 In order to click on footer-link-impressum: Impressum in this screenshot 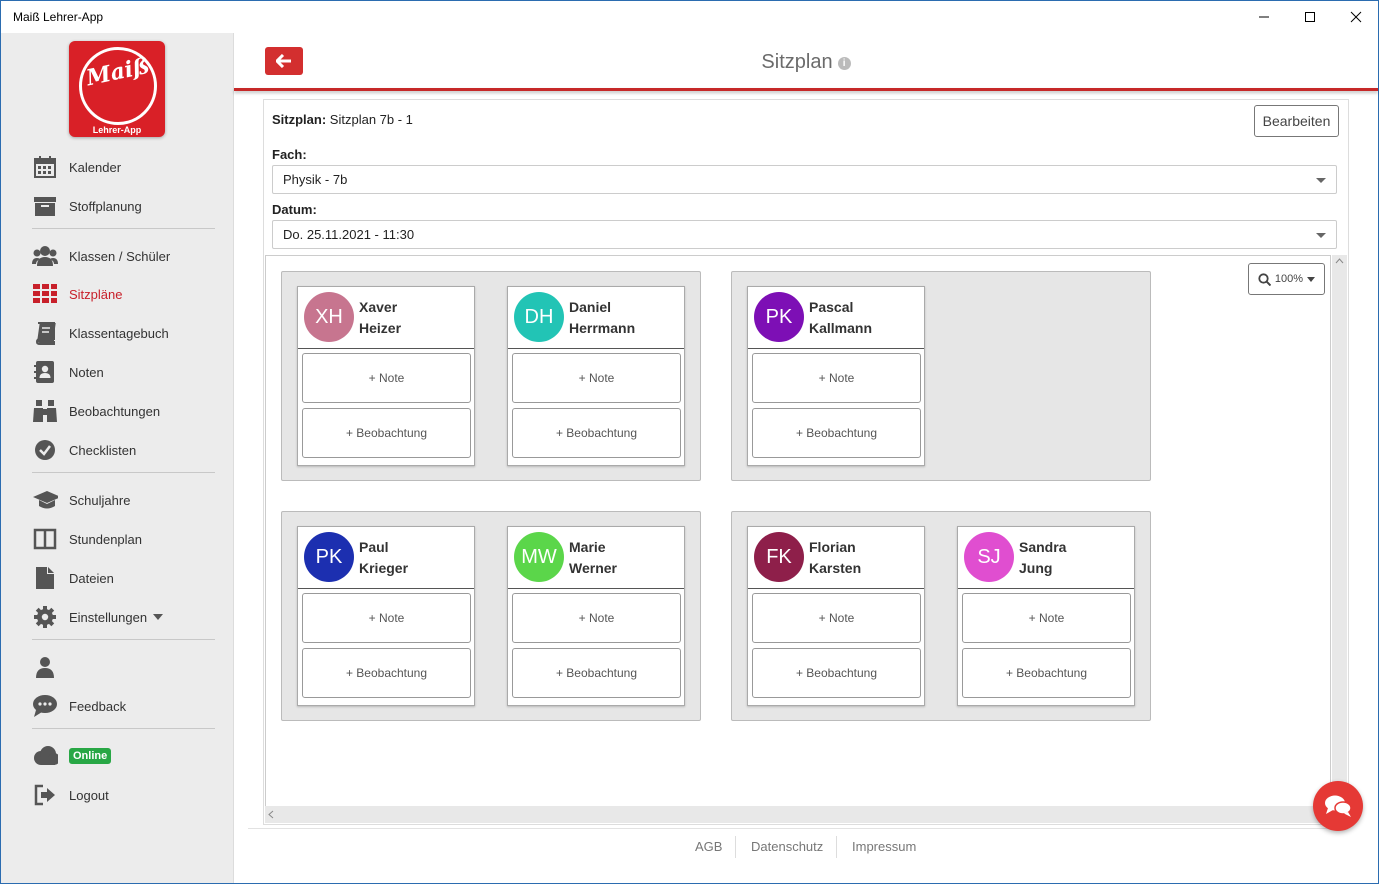, I will do `click(884, 846)`.